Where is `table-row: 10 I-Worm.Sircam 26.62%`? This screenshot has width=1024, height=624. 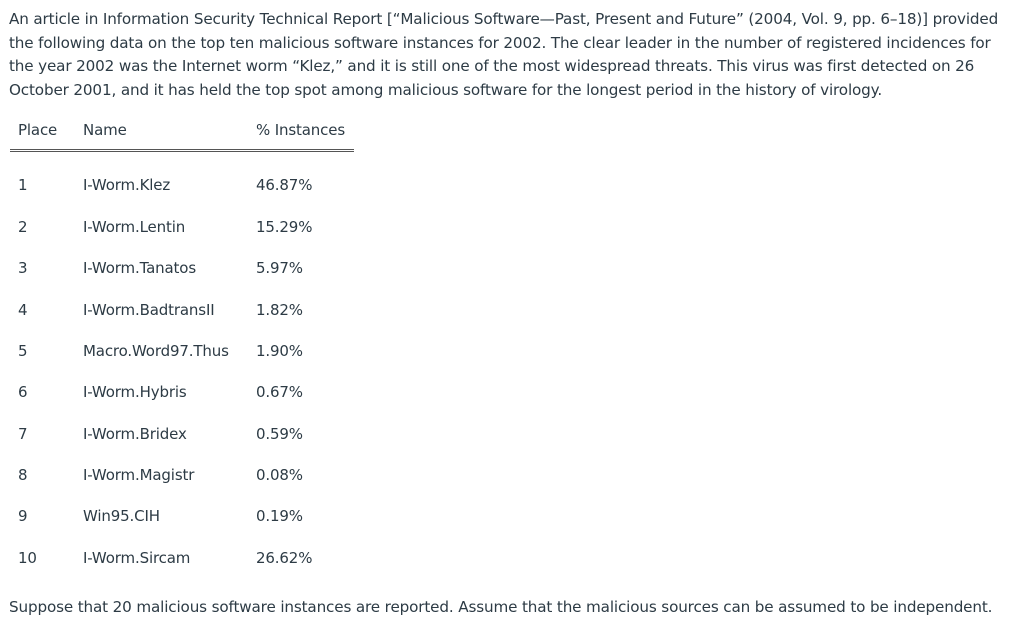
table-row: 10 I-Worm.Sircam 26.62% is located at coordinates (182, 557).